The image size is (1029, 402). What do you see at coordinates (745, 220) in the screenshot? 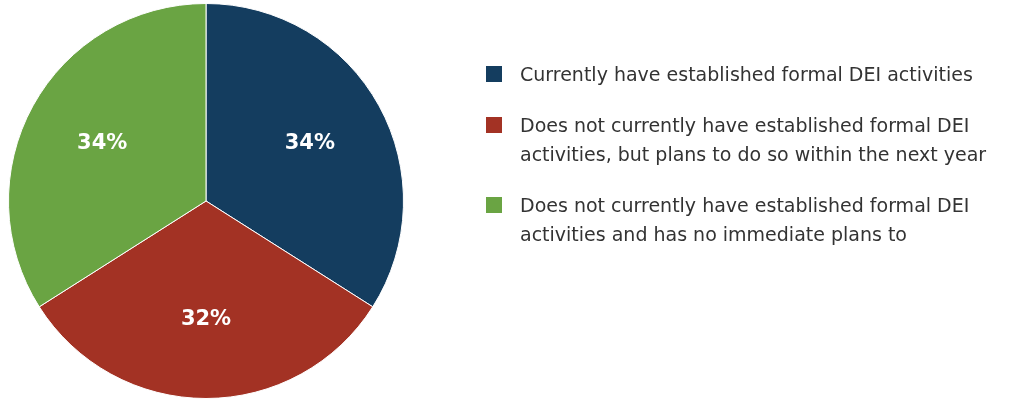
I see `legend-label: Does not currently have established formal DEI activities and has no immediate plans to` at bounding box center [745, 220].